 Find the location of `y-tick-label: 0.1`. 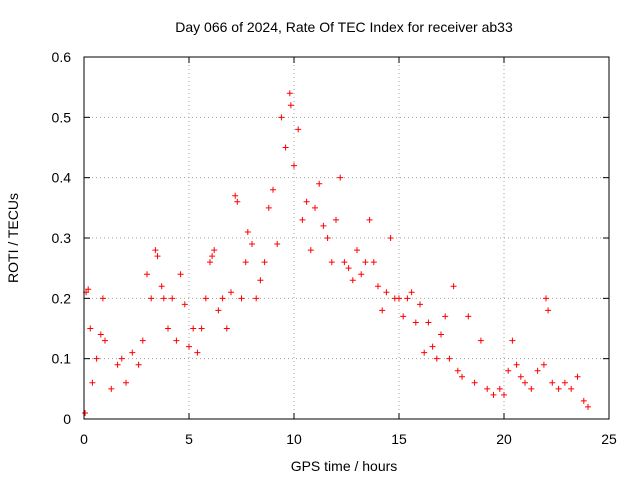

y-tick-label: 0.1 is located at coordinates (62, 359).